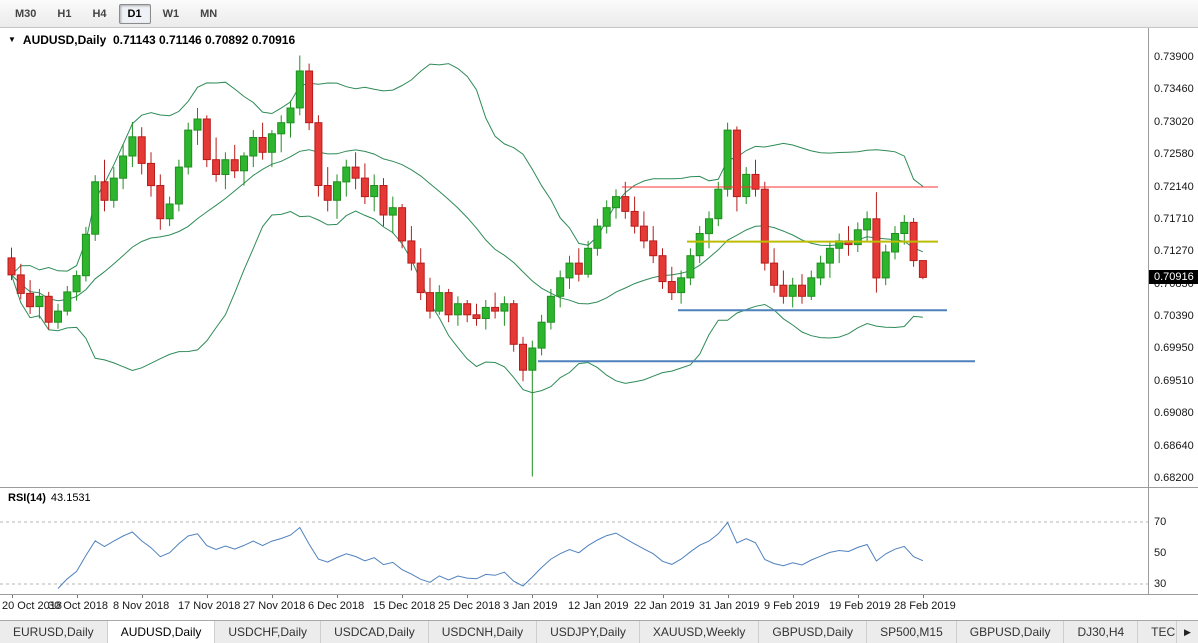 The height and width of the screenshot is (643, 1198). Describe the element at coordinates (268, 632) in the screenshot. I see `chart-tab-usdchf-daily: USDCHF,Daily` at that location.